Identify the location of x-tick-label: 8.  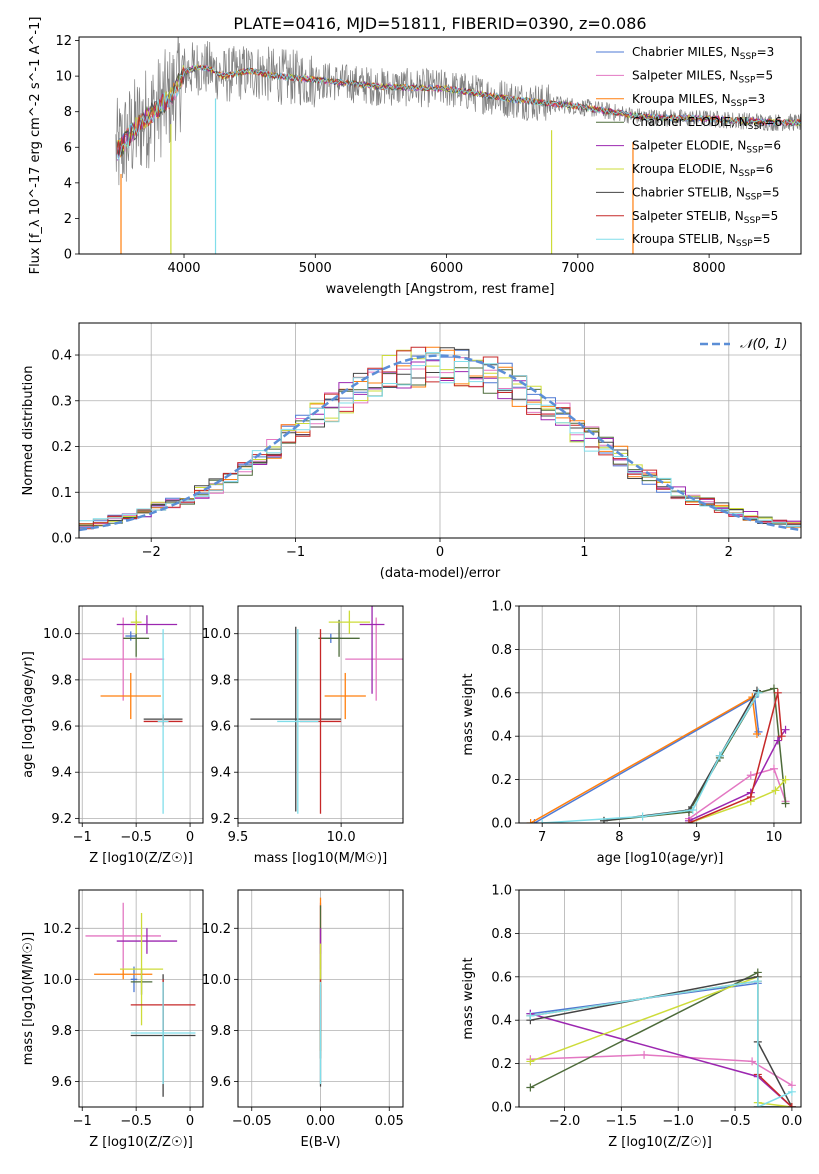
(619, 837).